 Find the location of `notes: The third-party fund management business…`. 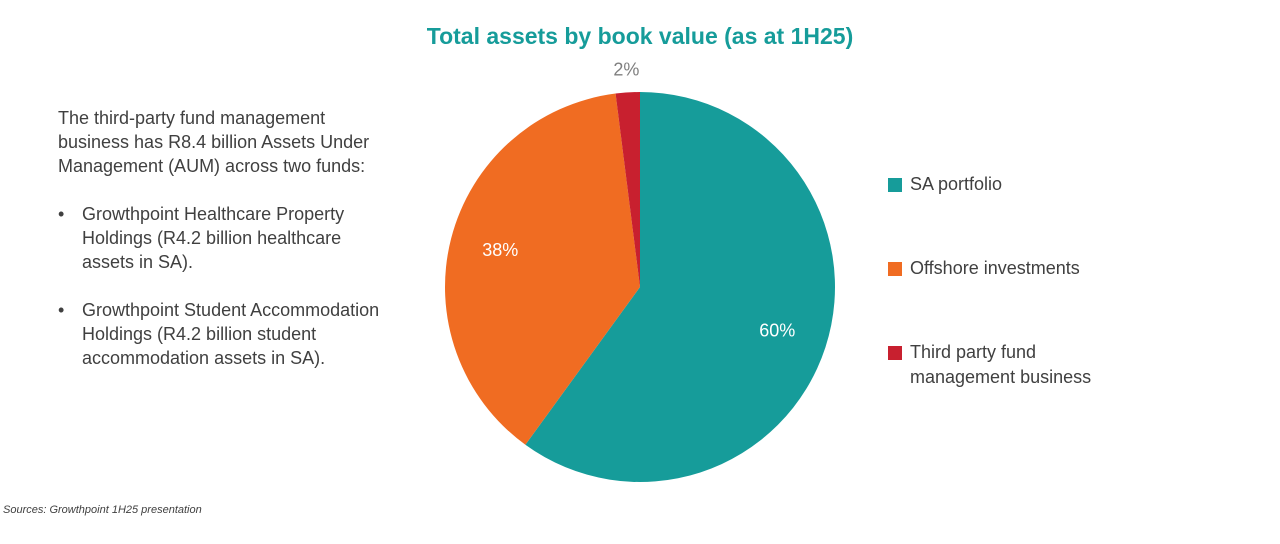

notes: The third-party fund management business… is located at coordinates (225, 250).